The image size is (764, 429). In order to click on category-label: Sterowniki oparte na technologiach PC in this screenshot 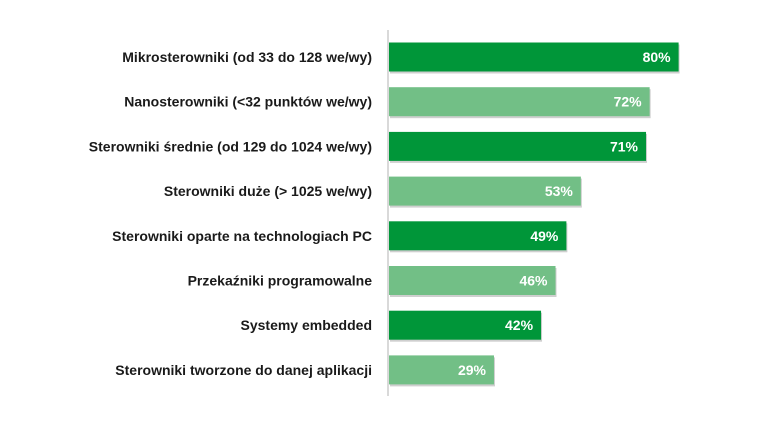, I will do `click(242, 236)`.